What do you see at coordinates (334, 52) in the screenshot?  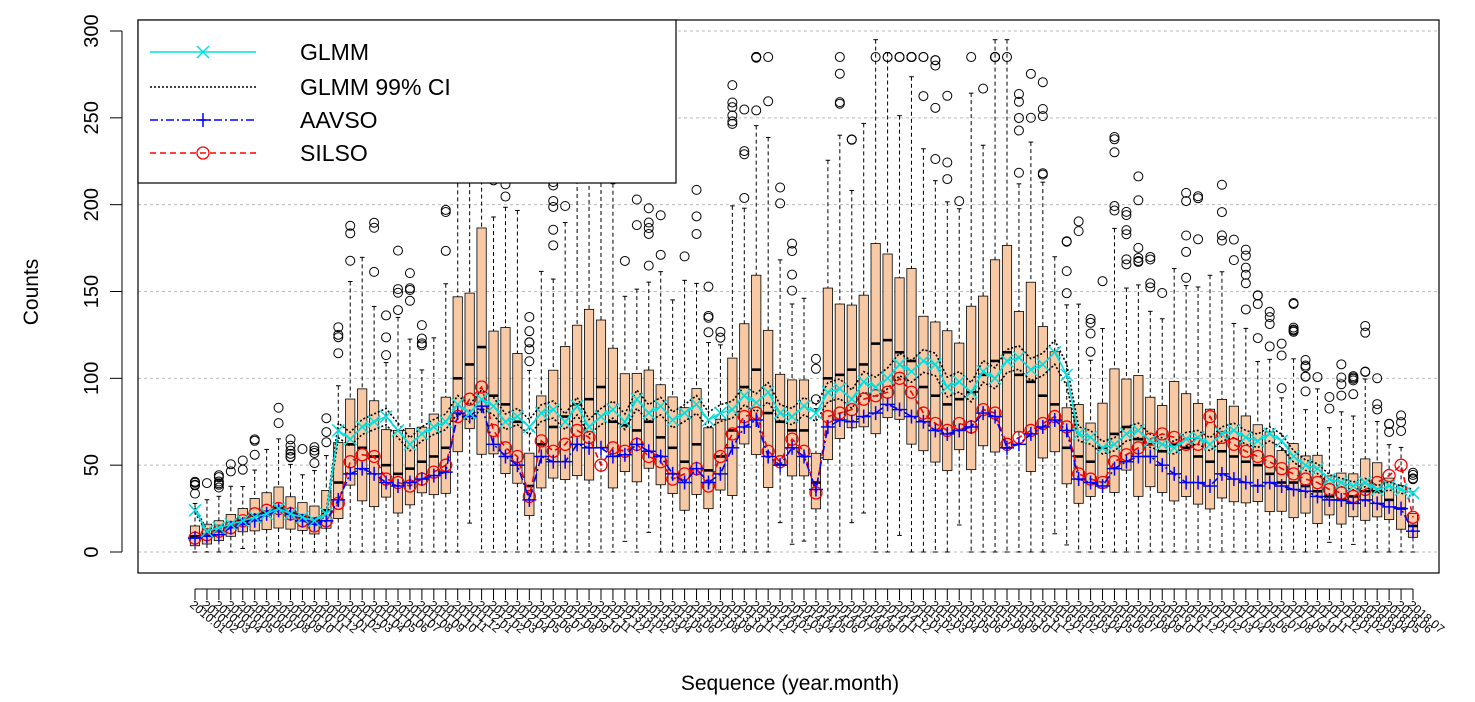 I see `legend-label-glmm: GLMM` at bounding box center [334, 52].